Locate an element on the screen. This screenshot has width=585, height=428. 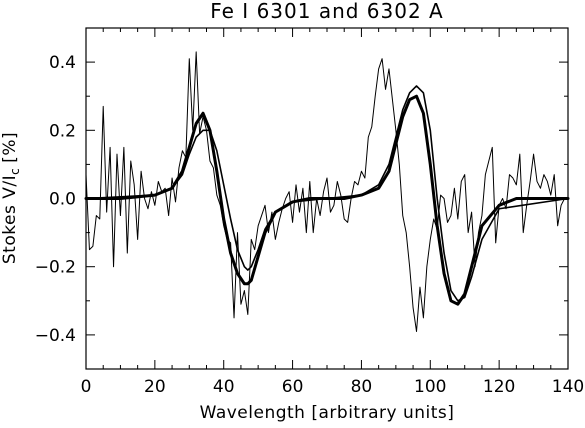
y-tick-label: 0.2 is located at coordinates (62, 131).